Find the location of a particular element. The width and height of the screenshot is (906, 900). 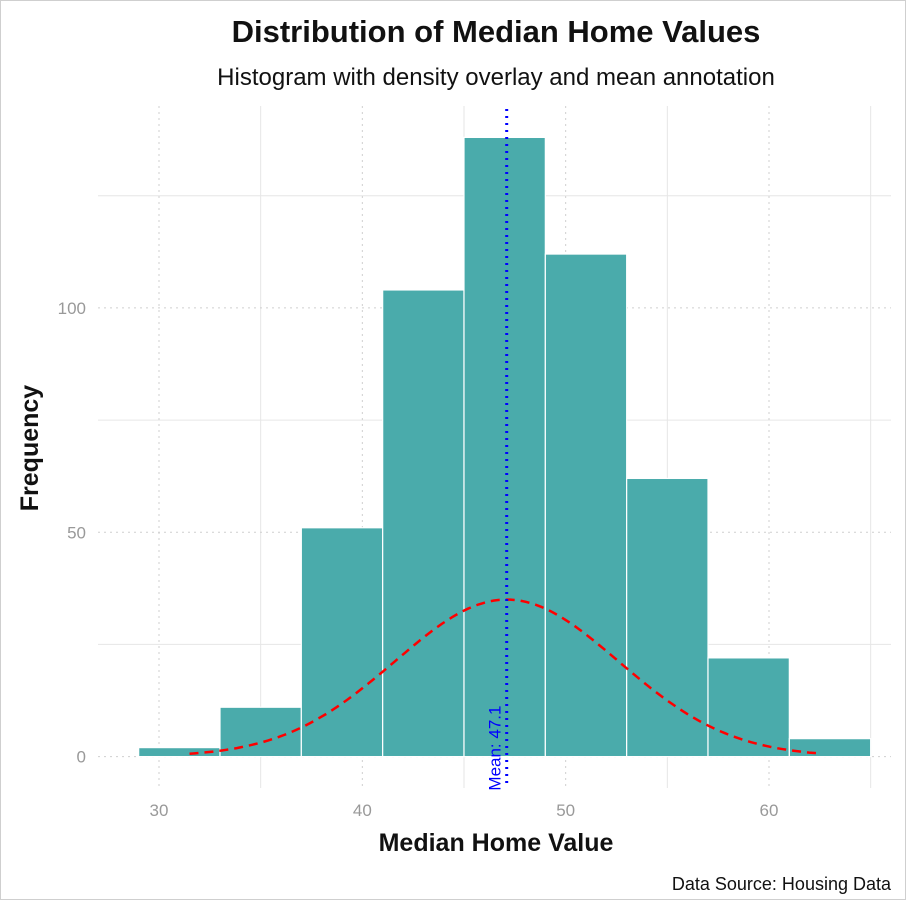

x-tick-label: 50 is located at coordinates (565, 810).